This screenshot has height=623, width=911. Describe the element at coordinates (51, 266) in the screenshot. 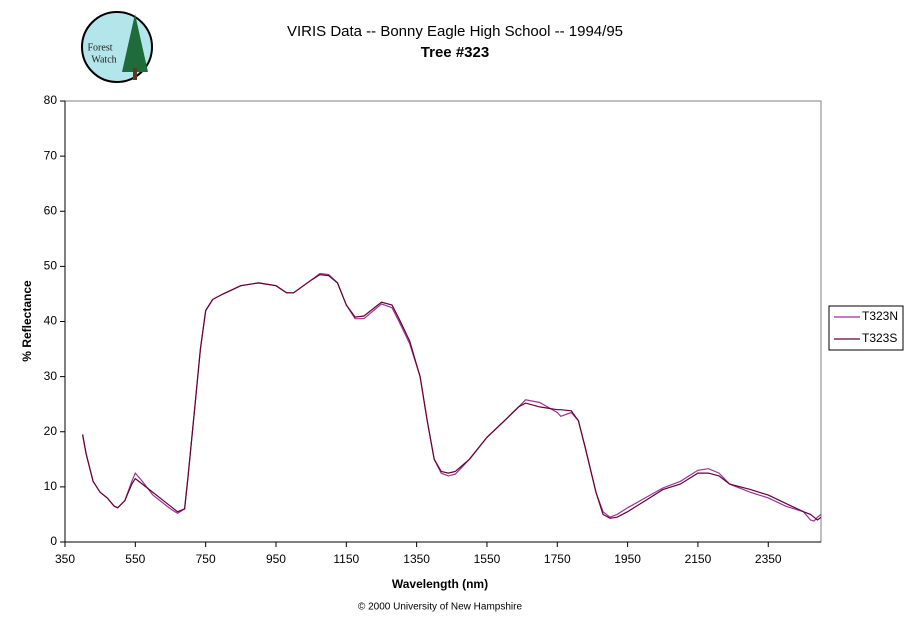

I see `y-tick-label: 50` at that location.